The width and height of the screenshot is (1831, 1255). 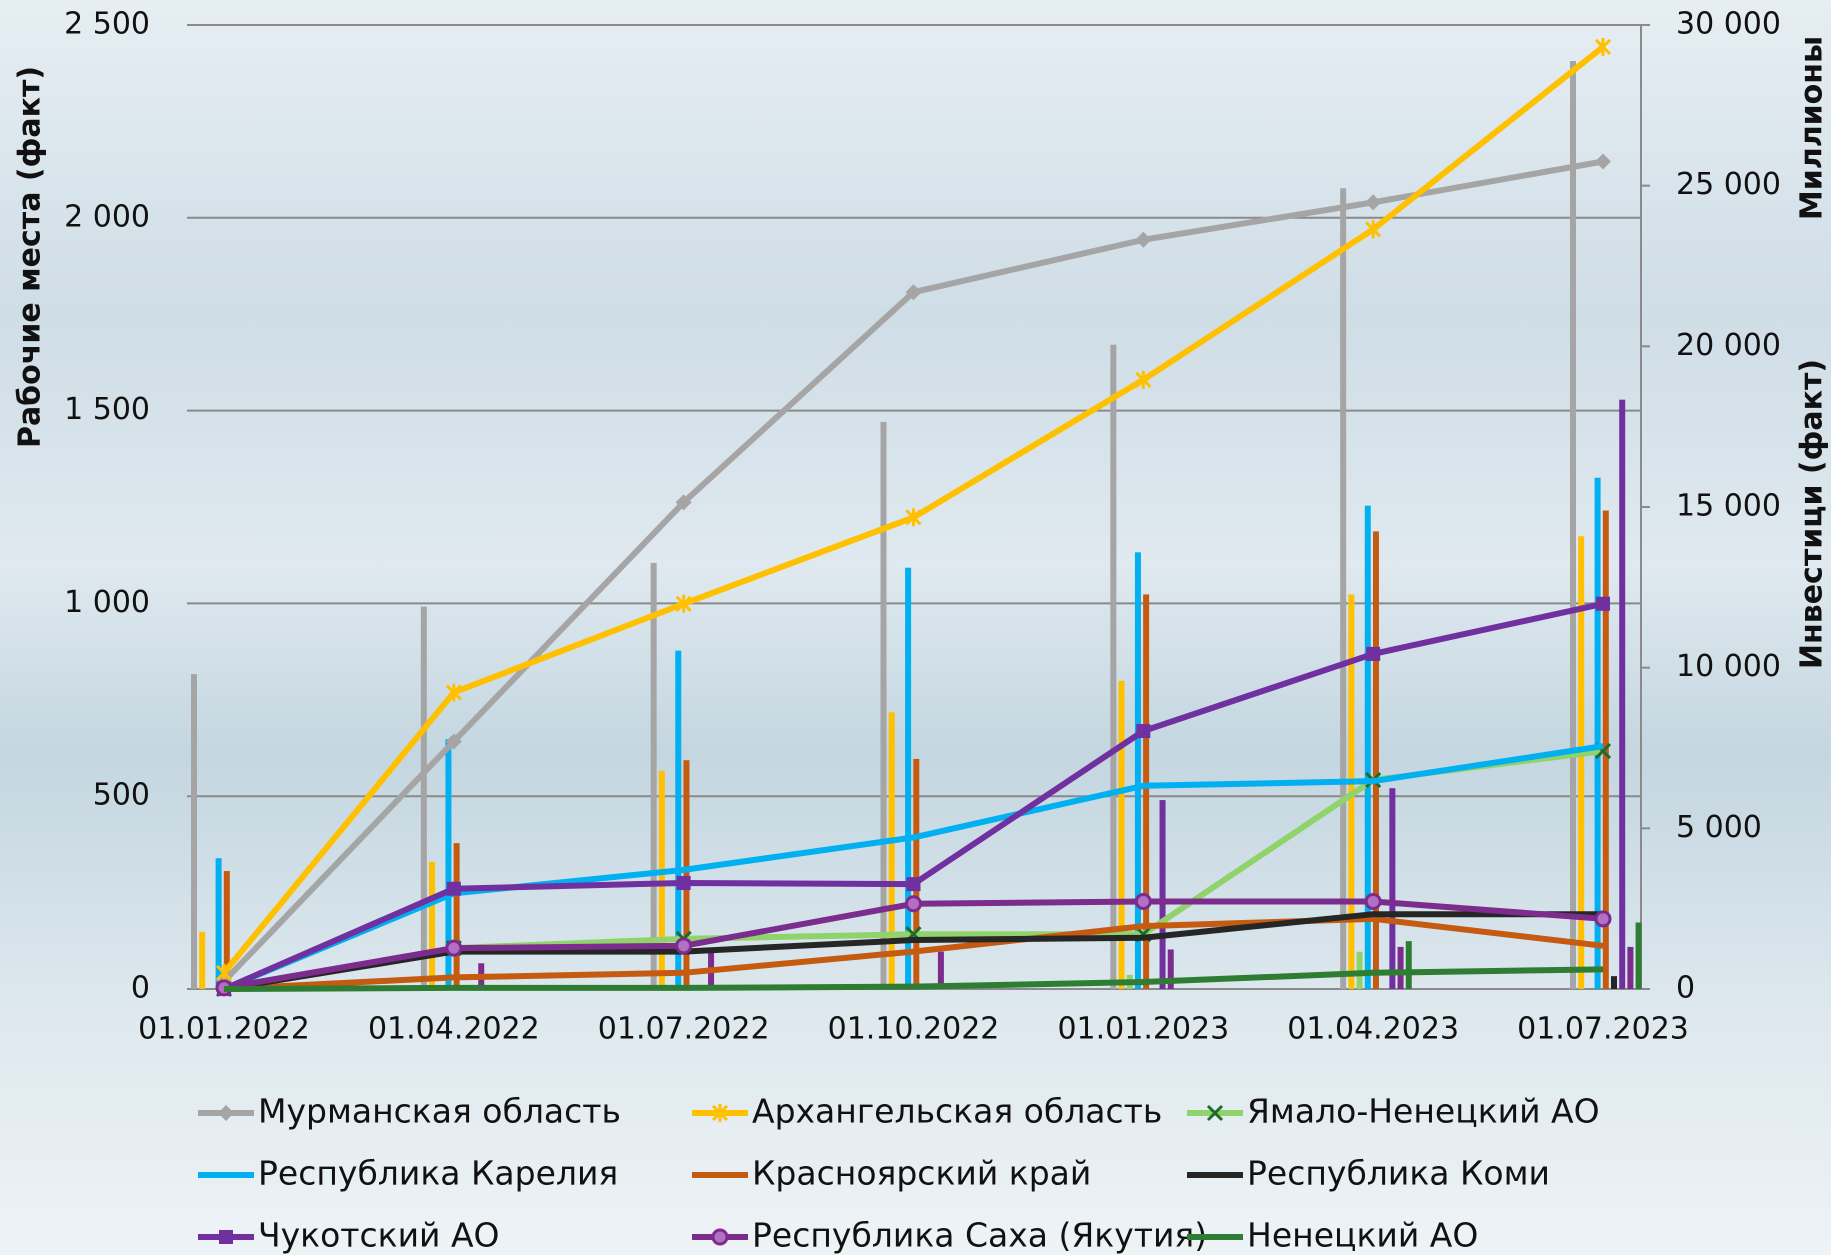 I want to click on x-tick-label: 01.04.2023, so click(x=1373, y=1029).